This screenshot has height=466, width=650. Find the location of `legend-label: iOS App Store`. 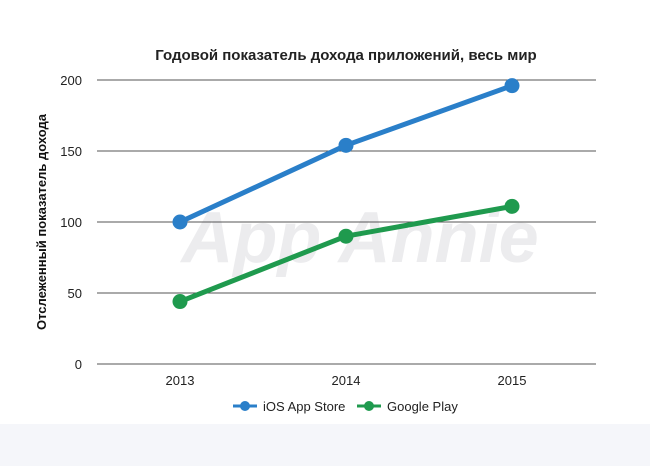

legend-label: iOS App Store is located at coordinates (304, 406).